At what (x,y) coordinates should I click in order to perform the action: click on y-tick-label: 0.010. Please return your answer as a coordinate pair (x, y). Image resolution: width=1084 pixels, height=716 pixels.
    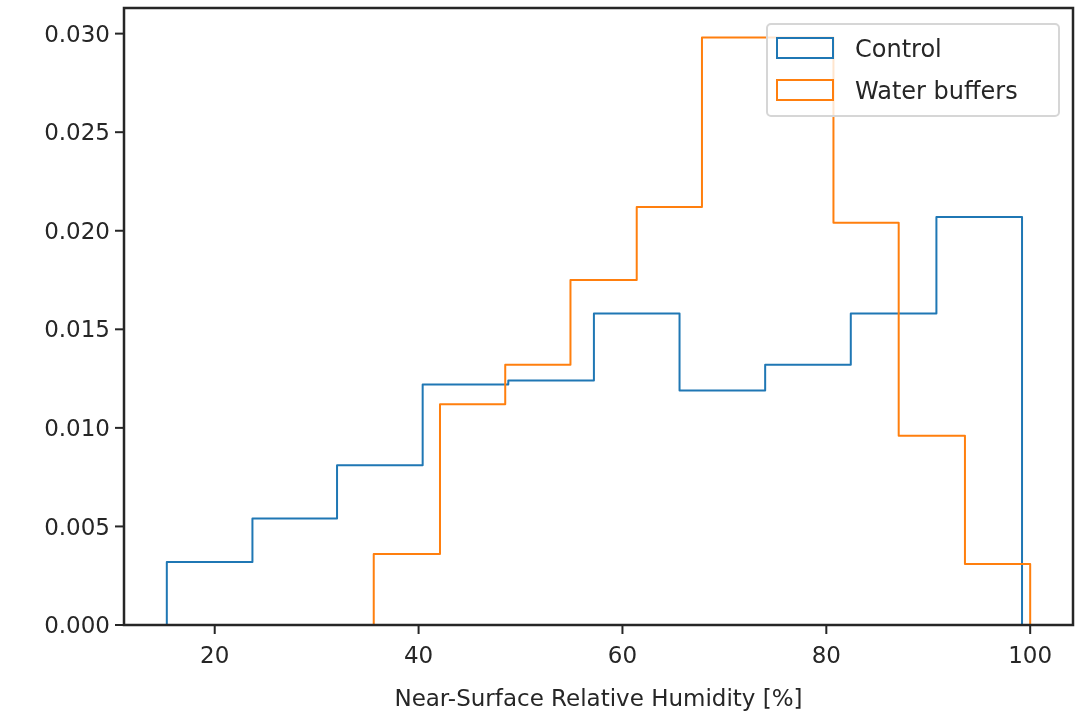
    Looking at the image, I should click on (77, 427).